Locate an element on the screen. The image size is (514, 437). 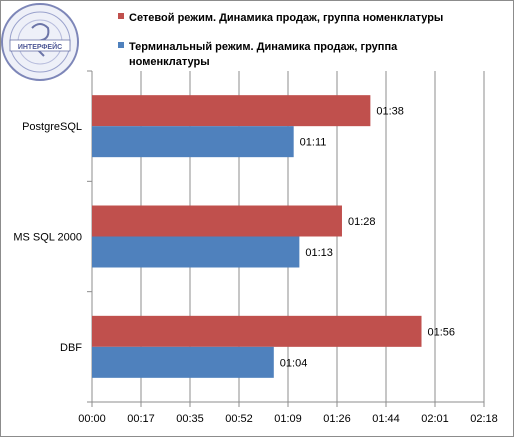
x-tick-label: 00:17 is located at coordinates (141, 419).